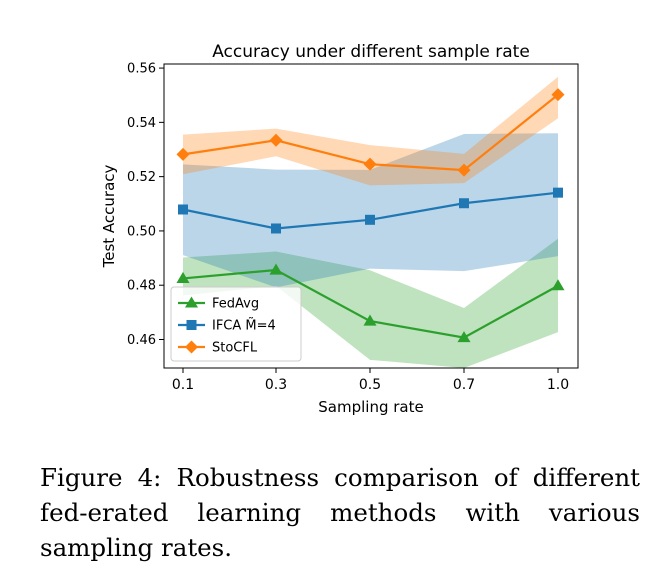 This screenshot has width=654, height=572. I want to click on x-tick-label-4: 1.0, so click(558, 385).